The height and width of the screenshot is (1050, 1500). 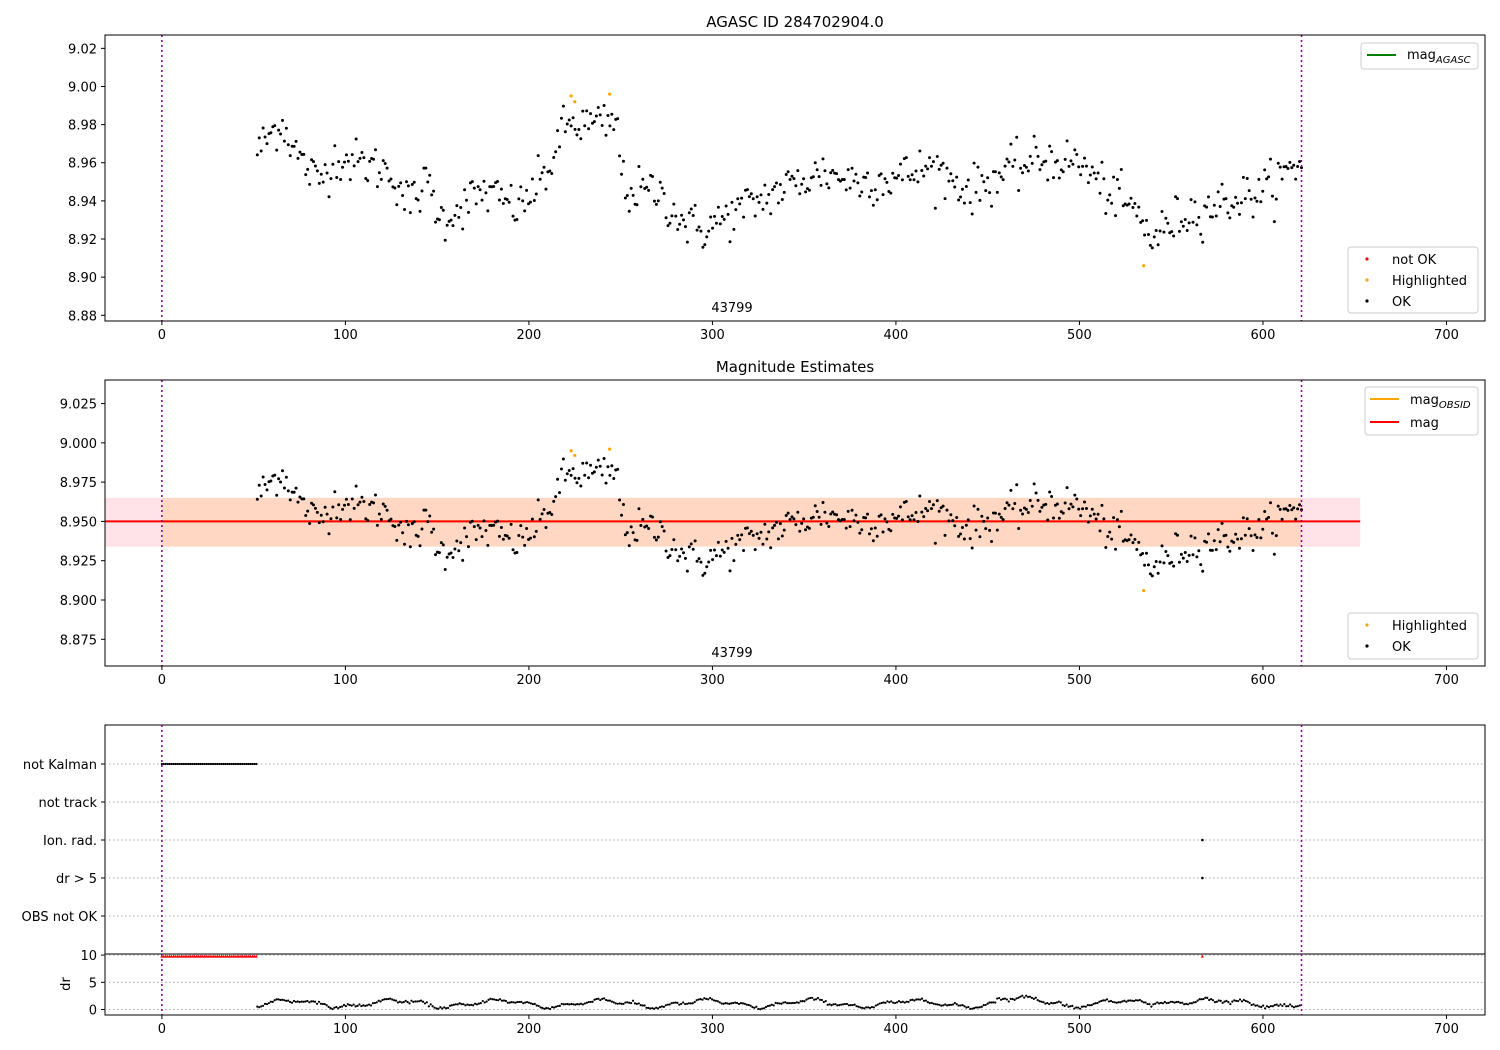 What do you see at coordinates (93, 983) in the screenshot?
I see `dr-ytick-label-1: 5` at bounding box center [93, 983].